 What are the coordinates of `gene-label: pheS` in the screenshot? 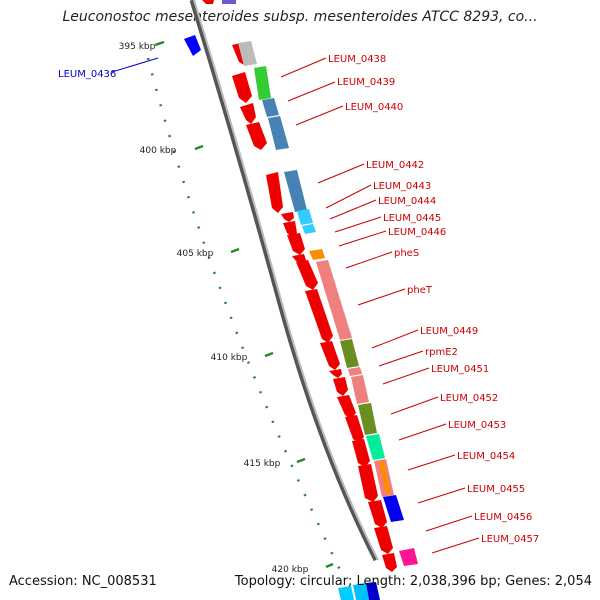 It's located at (406, 253).